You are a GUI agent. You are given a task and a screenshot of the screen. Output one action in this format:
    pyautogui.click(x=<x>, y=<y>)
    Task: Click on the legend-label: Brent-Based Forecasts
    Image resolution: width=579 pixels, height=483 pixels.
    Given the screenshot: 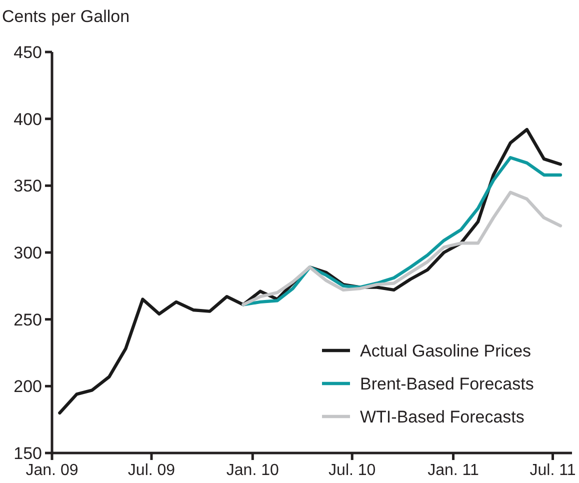 What is the action you would take?
    pyautogui.click(x=447, y=384)
    